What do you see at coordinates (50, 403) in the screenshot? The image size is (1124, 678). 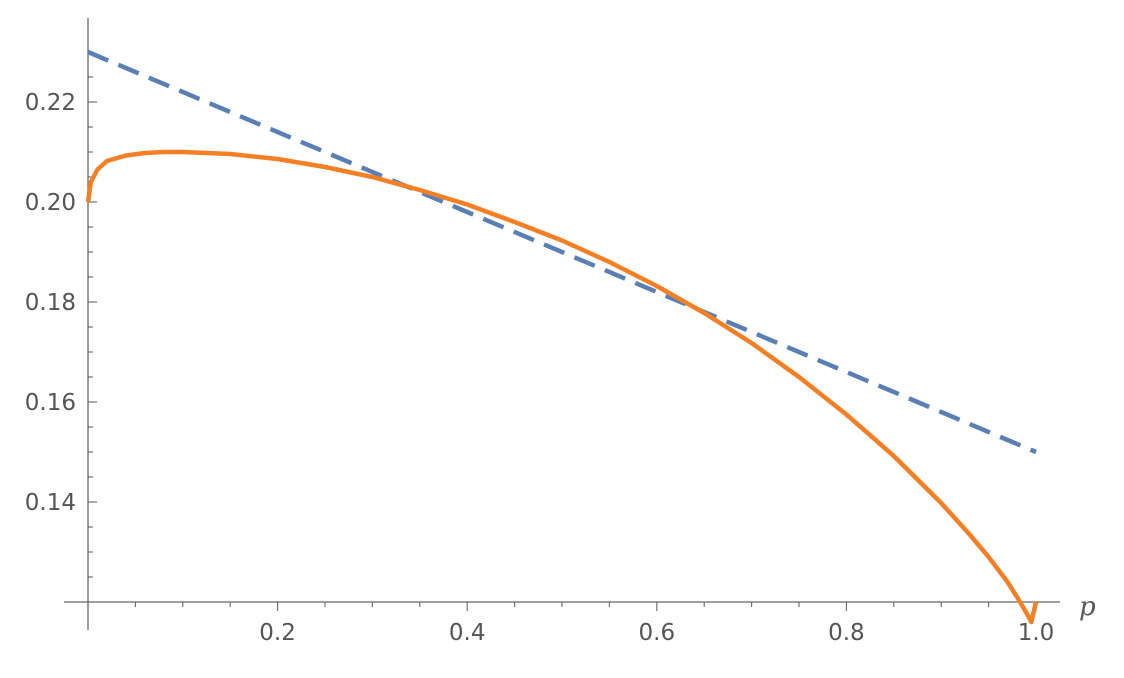 I see `y-tick-label: 0.16` at bounding box center [50, 403].